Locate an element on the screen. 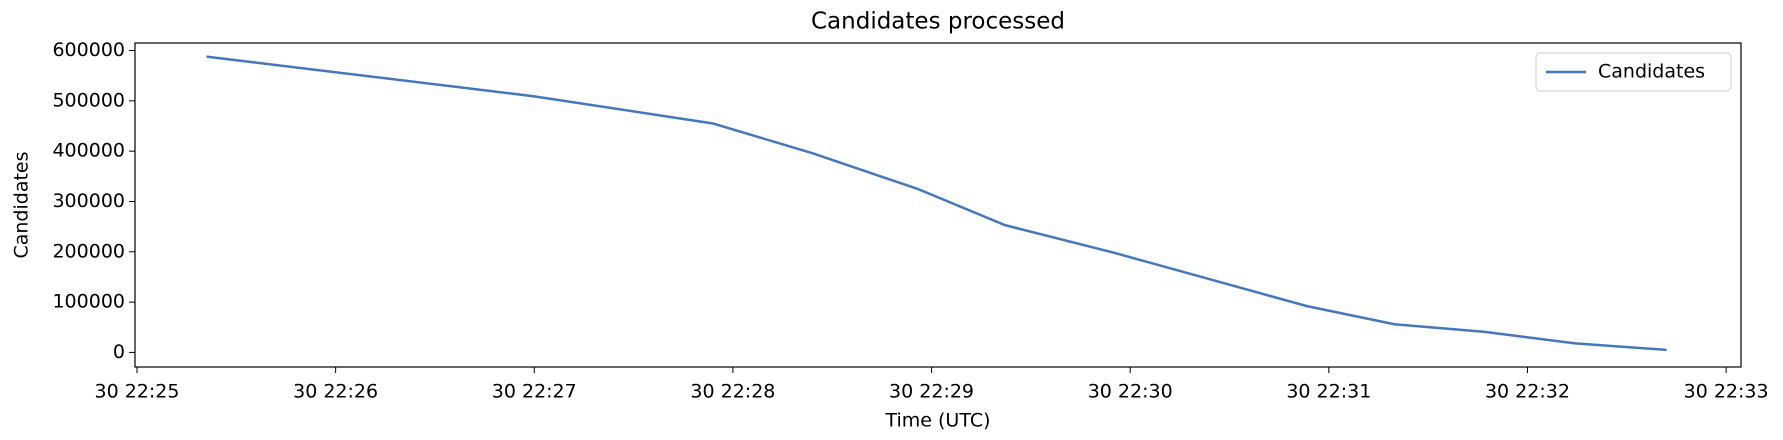 The height and width of the screenshot is (440, 1783). legend-box is located at coordinates (1633, 72).